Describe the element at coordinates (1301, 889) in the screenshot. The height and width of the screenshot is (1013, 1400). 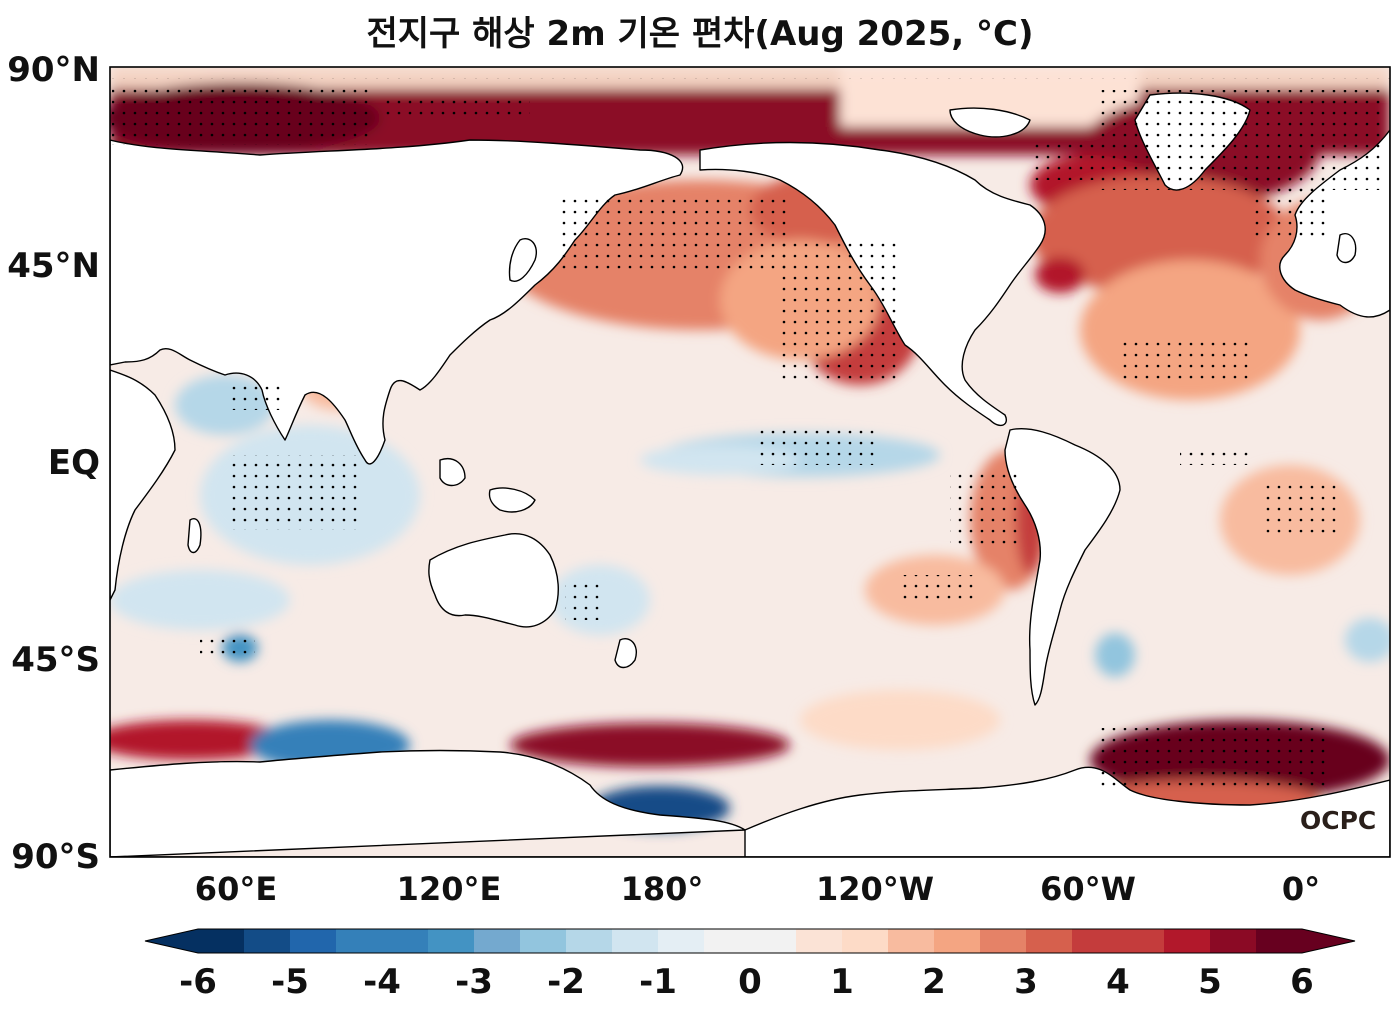
I see `lon-label-0: 0°` at that location.